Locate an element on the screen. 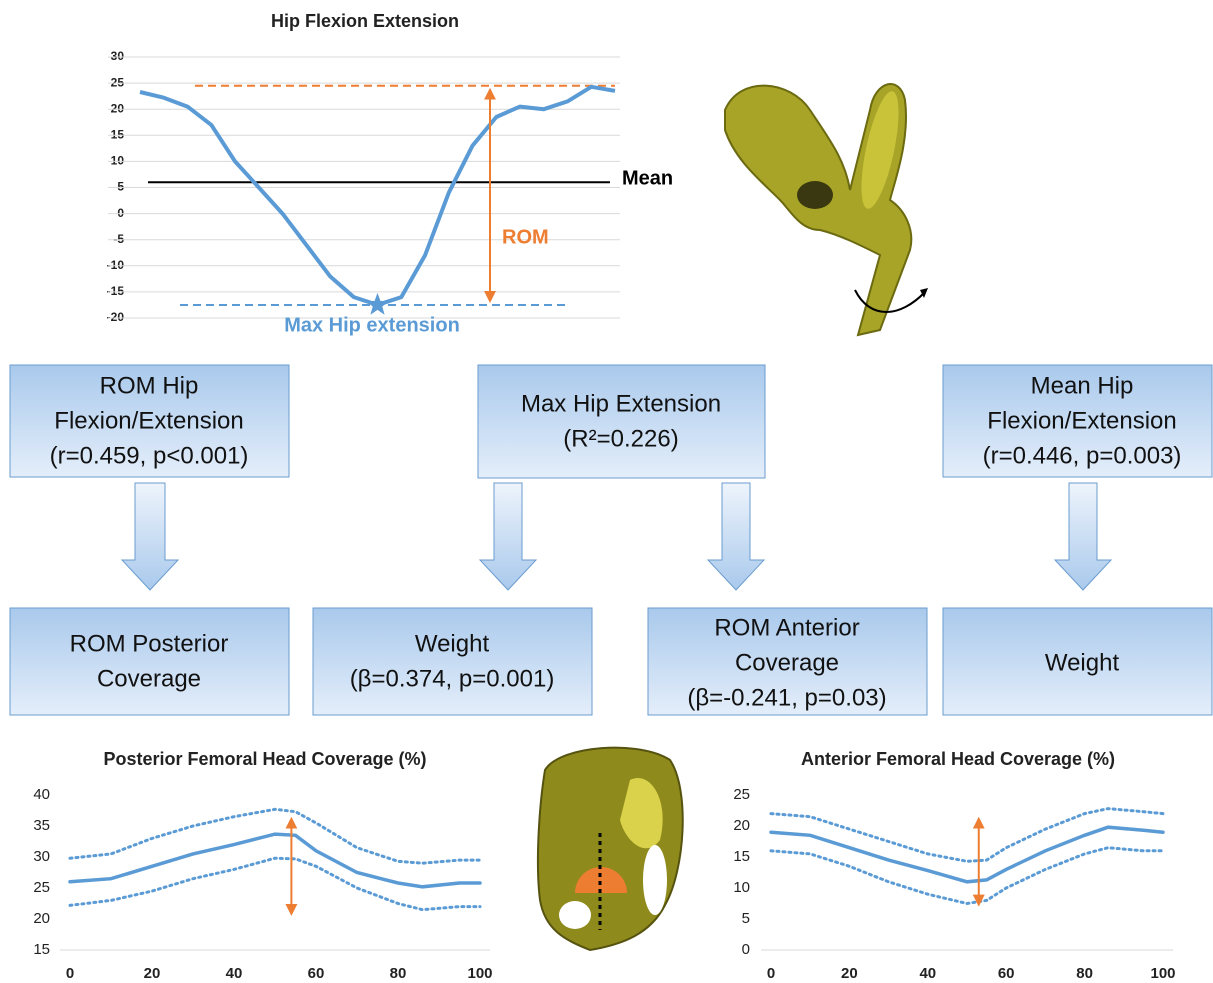  box-text: ROM Anterior is located at coordinates (786, 627).